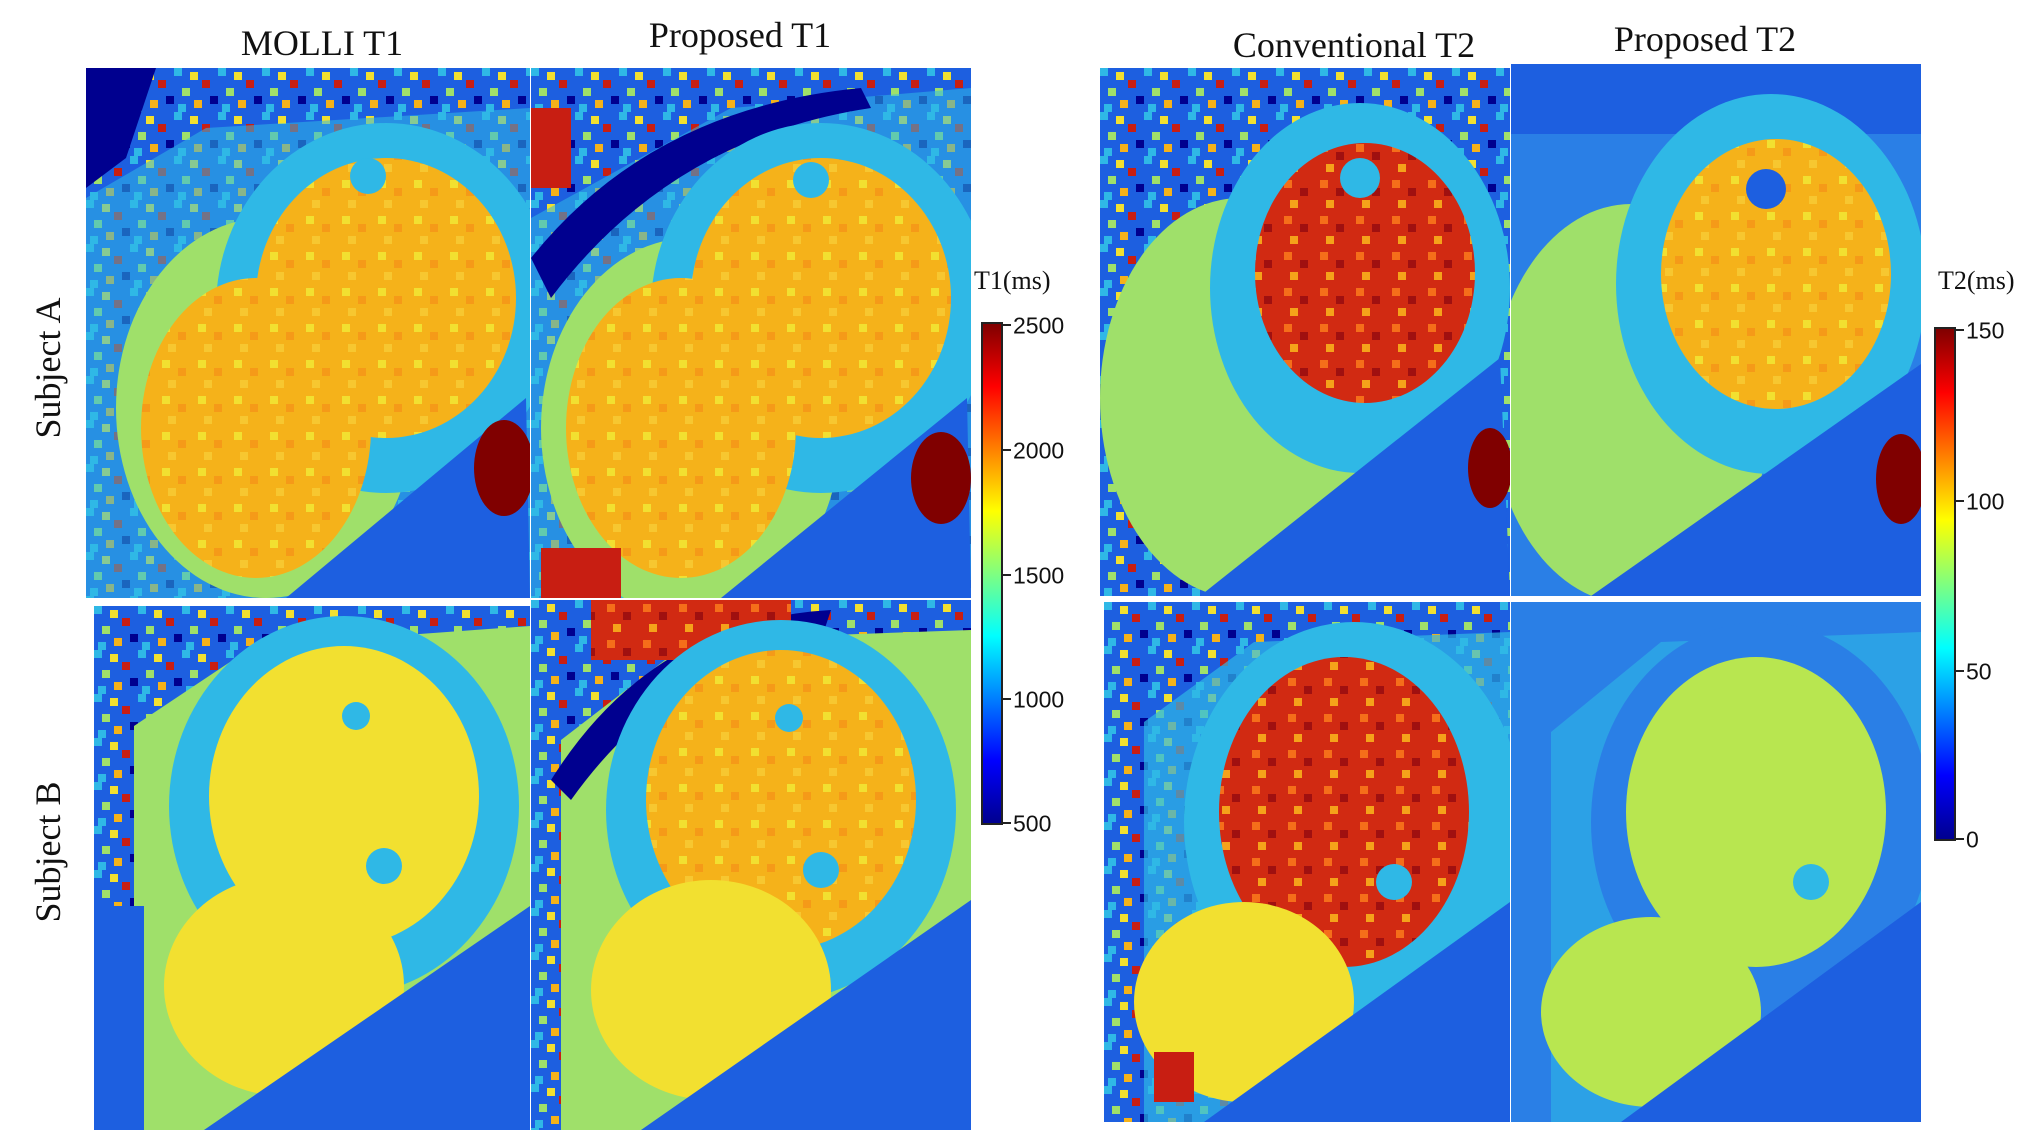 Image resolution: width=2032 pixels, height=1139 pixels. What do you see at coordinates (1354, 45) in the screenshot?
I see `column-title-conventional-t2: Conventional T2` at bounding box center [1354, 45].